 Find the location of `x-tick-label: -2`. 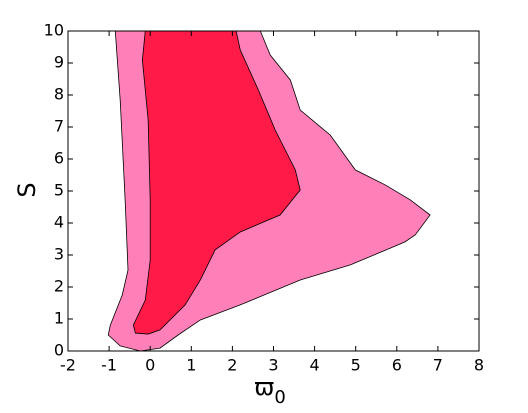

x-tick-label: -2 is located at coordinates (68, 365).